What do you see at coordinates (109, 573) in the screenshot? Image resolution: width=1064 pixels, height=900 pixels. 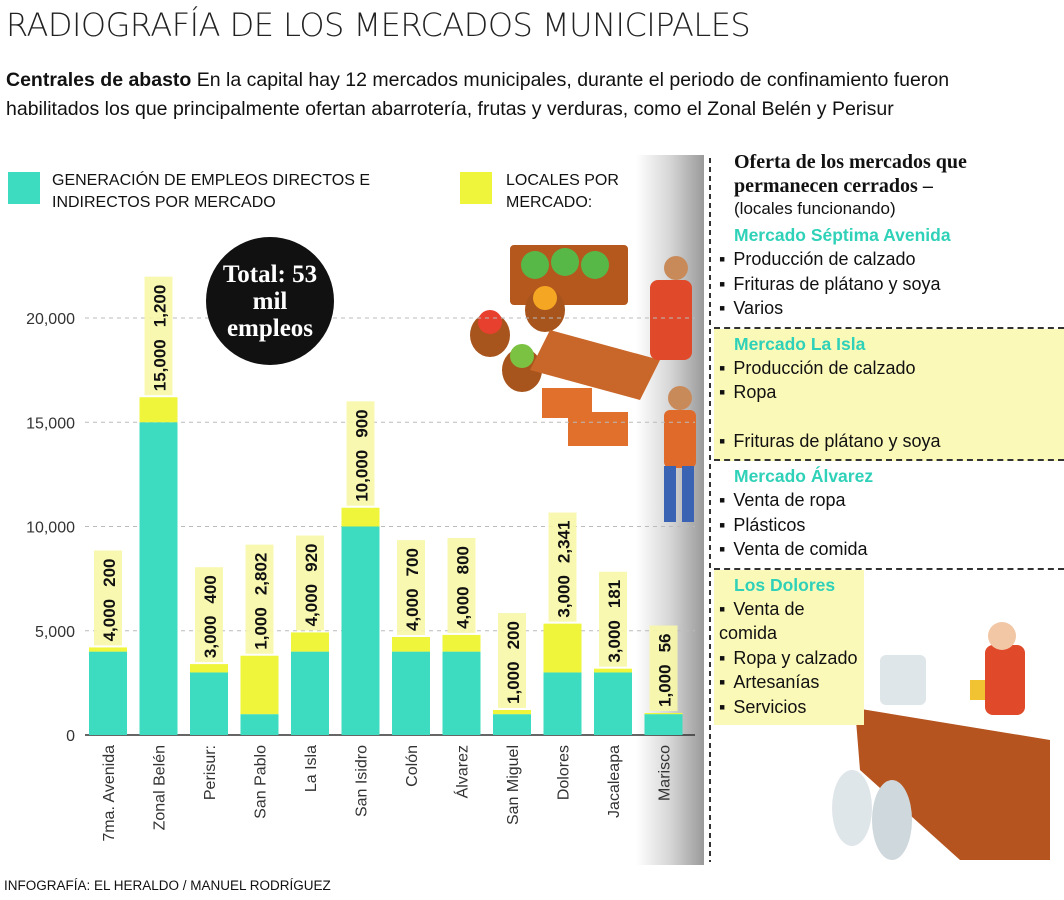 I see `value-label: 200` at bounding box center [109, 573].